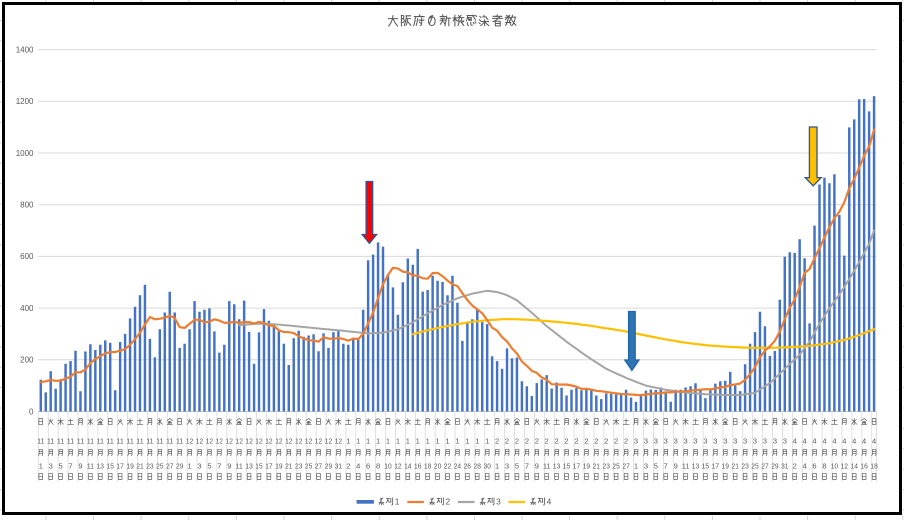 This screenshot has width=904, height=520. I want to click on svg-text: 13, so click(248, 465).